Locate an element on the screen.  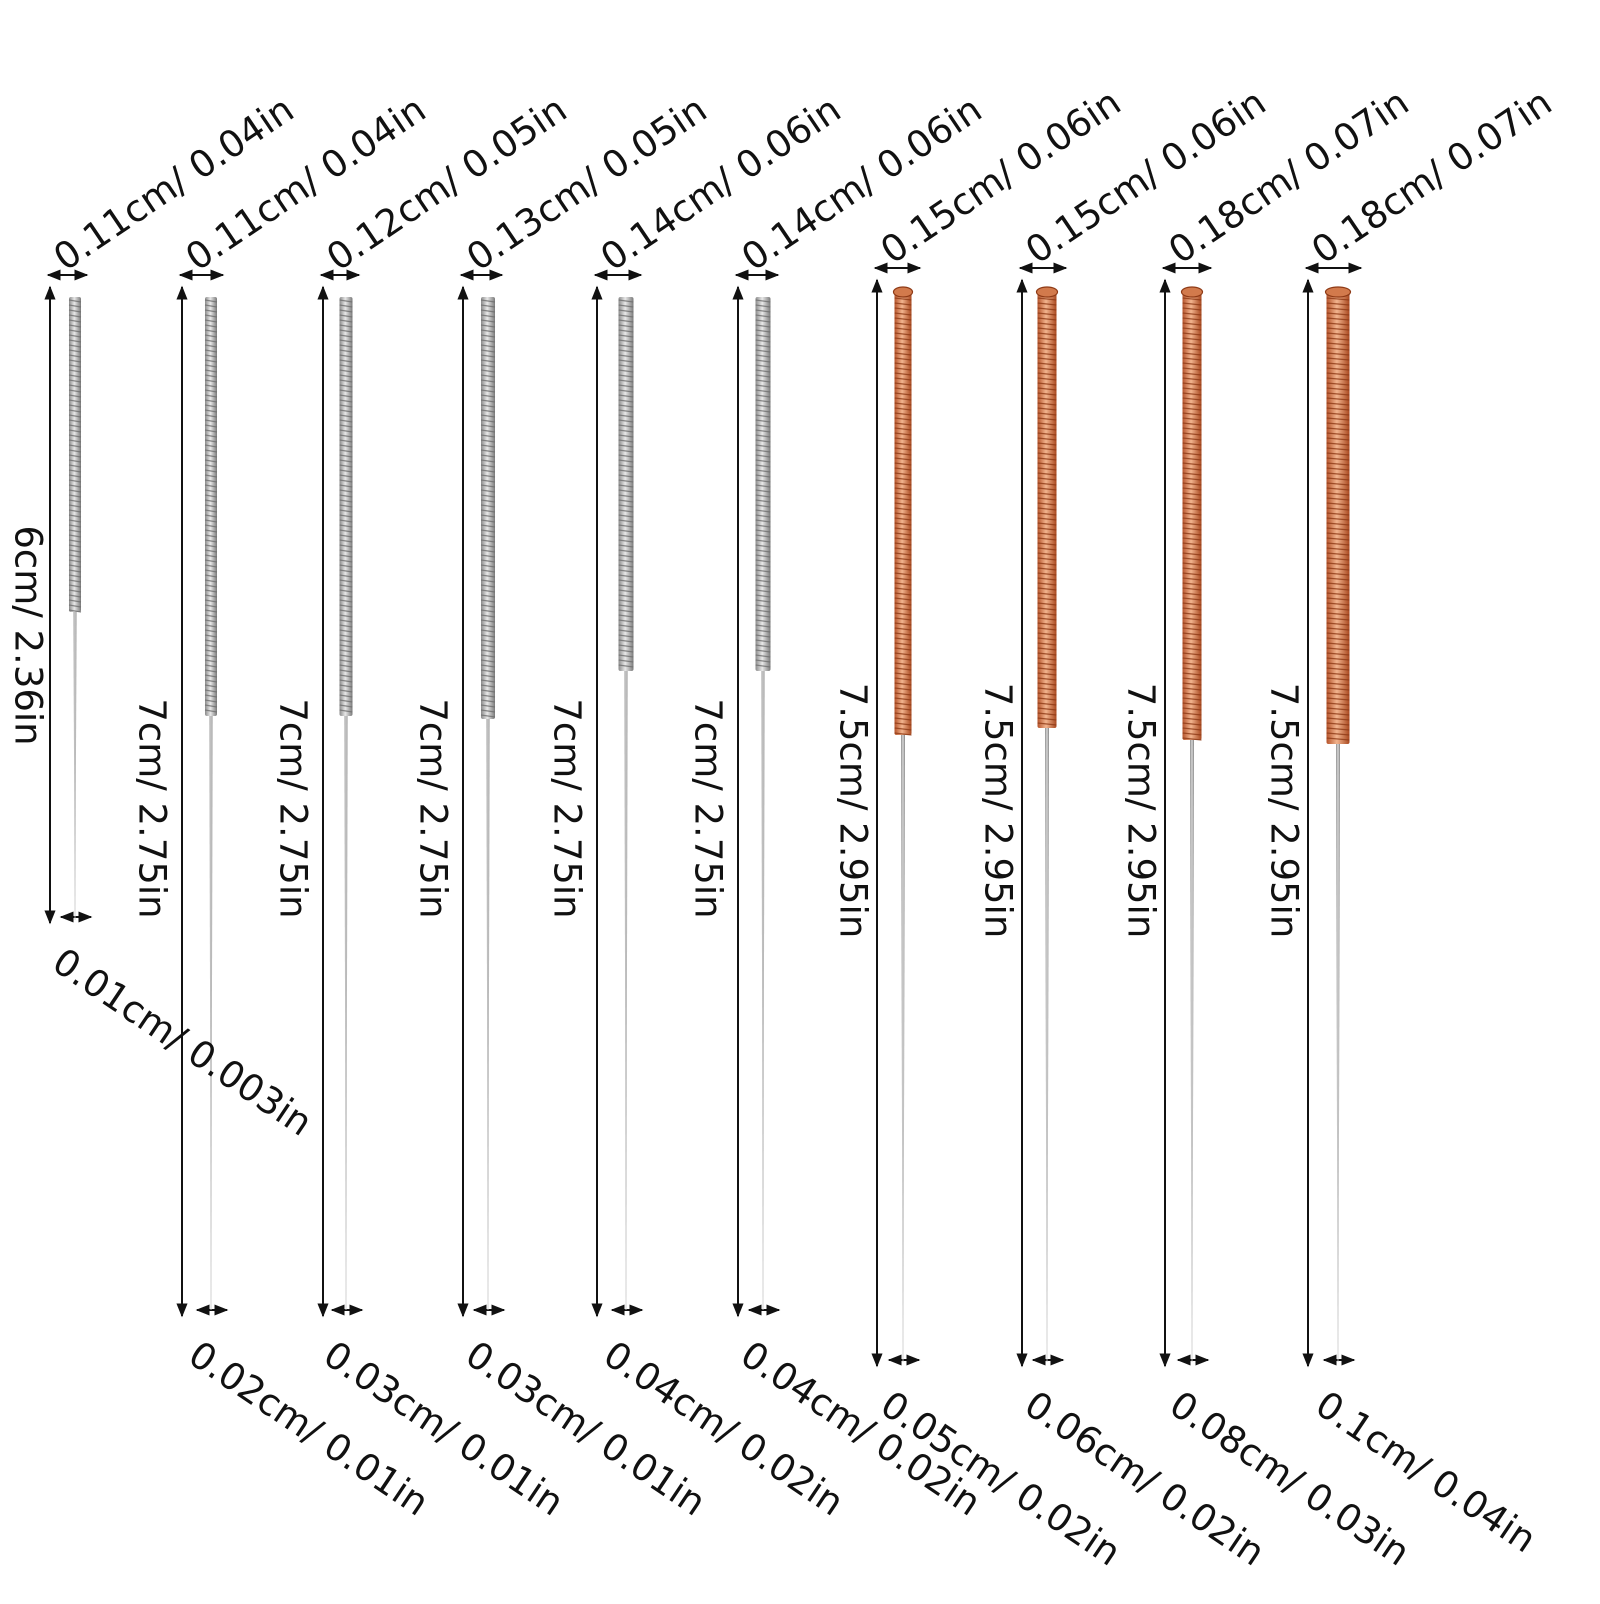
silver-coil-handle is located at coordinates (488, 508).